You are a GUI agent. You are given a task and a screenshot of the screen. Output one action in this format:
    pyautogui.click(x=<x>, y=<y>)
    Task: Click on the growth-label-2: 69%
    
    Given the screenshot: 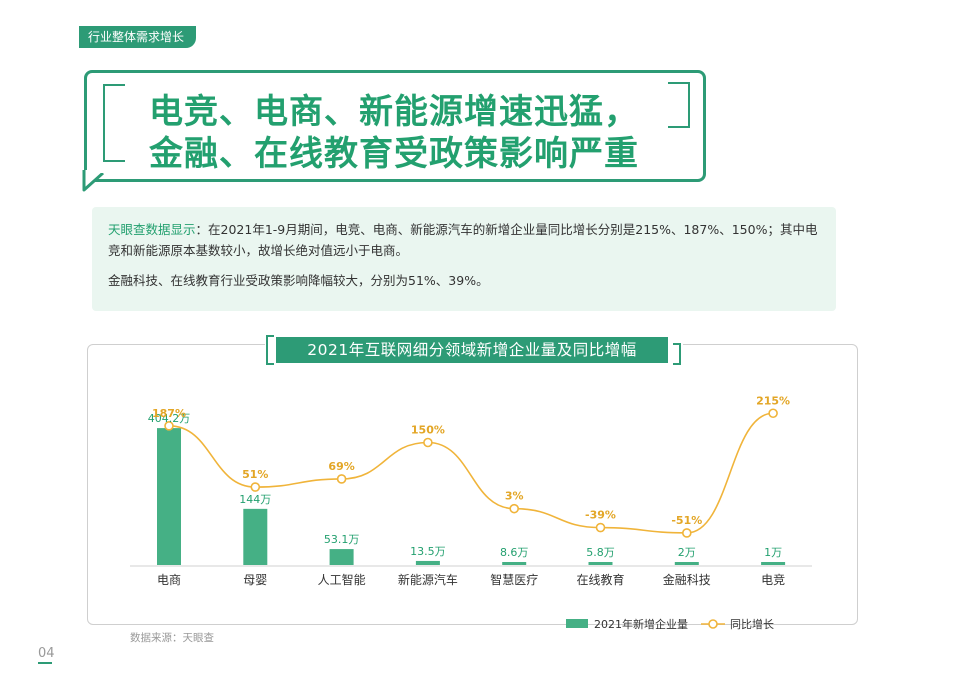 What is the action you would take?
    pyautogui.click(x=341, y=466)
    